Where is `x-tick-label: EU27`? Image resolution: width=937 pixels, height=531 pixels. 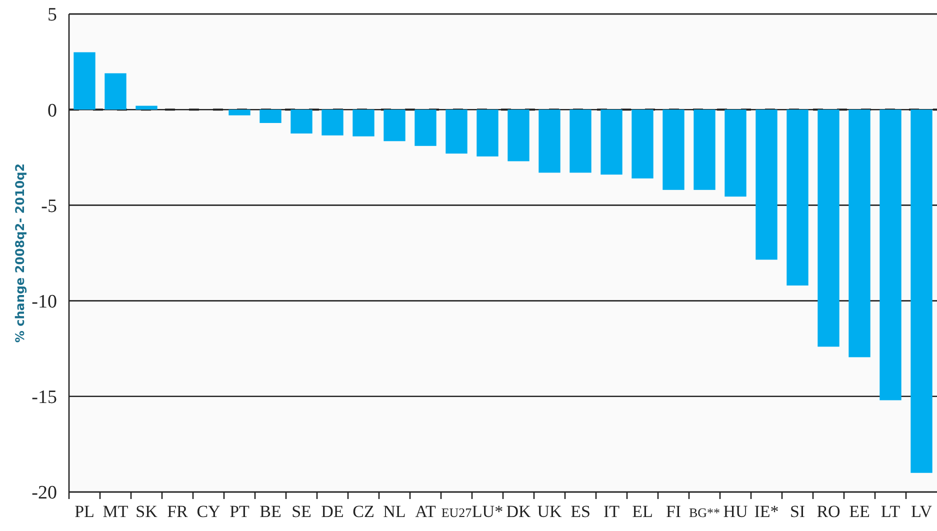 x-tick-label: EU27 is located at coordinates (456, 512).